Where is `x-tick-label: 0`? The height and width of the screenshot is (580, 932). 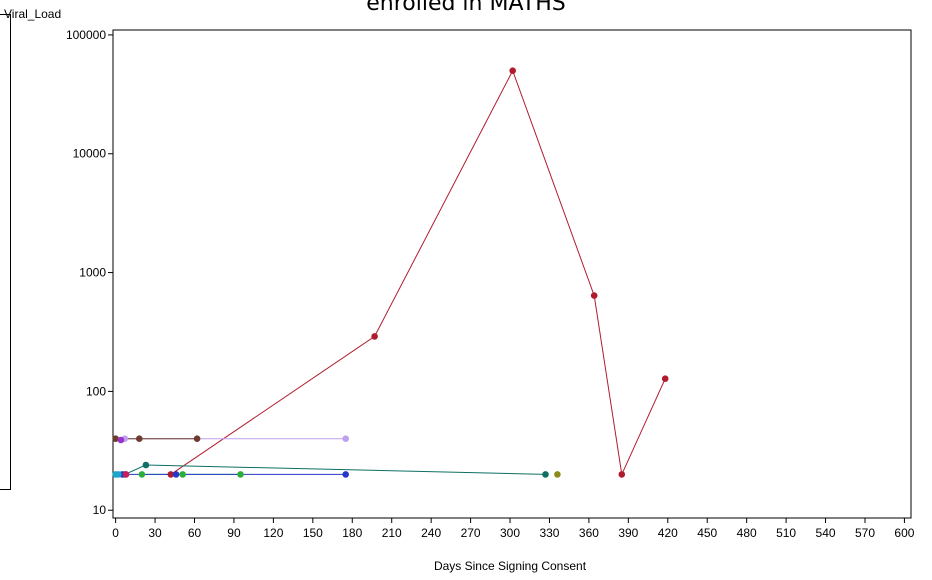
x-tick-label: 0 is located at coordinates (115, 533).